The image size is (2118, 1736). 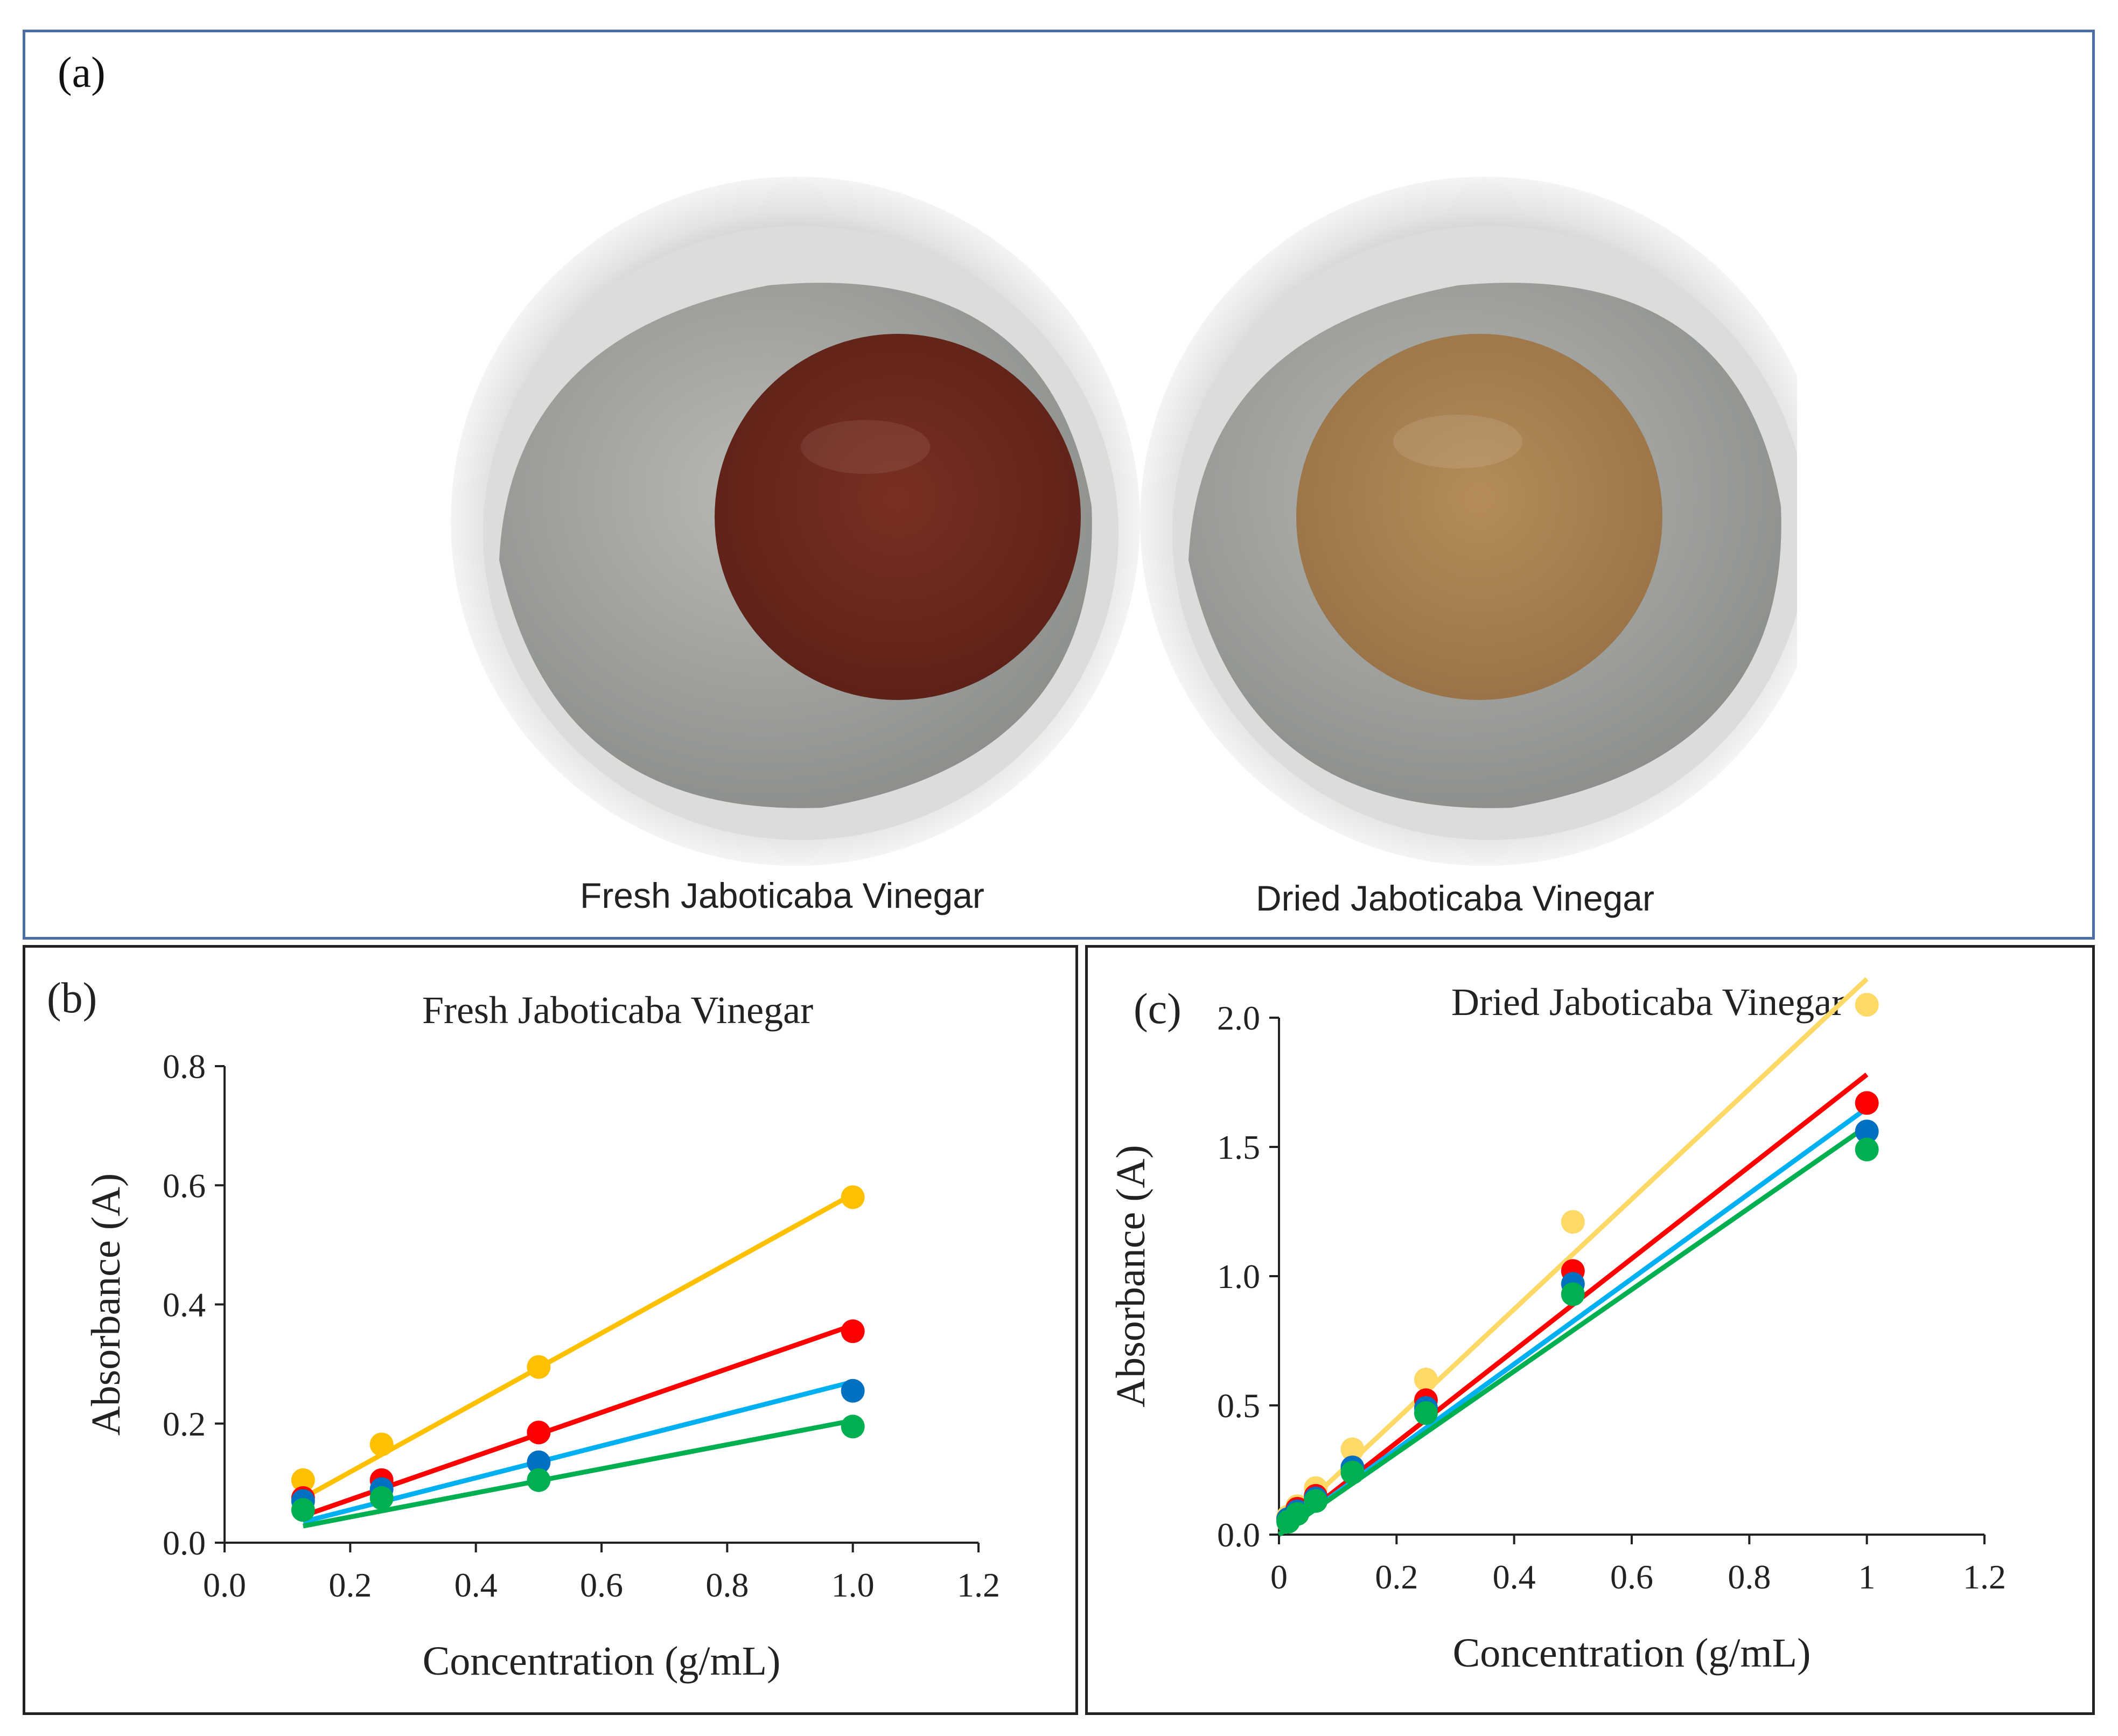 I want to click on chart-title: Dried Jaboticaba Vinegar, so click(x=1648, y=1002).